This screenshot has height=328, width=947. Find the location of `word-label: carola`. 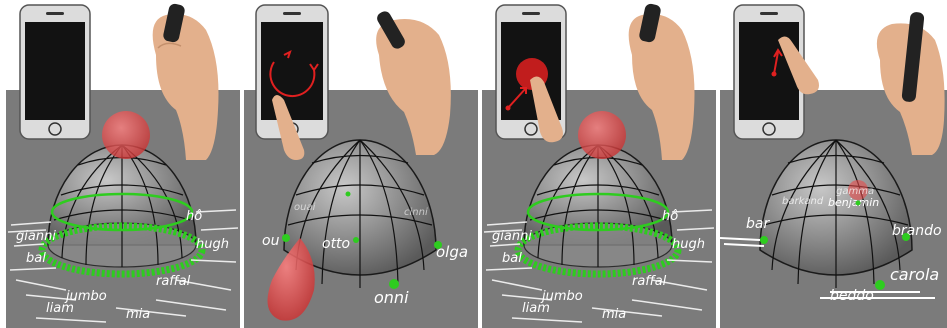

word-label: carola is located at coordinates (914, 274).